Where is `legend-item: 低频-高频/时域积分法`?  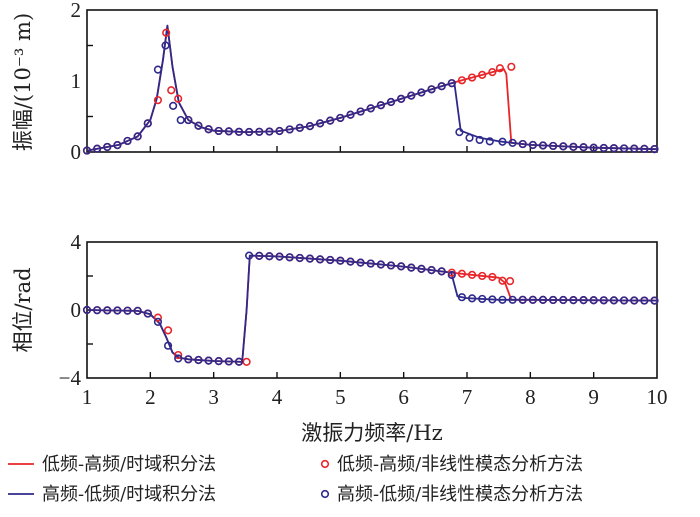
legend-item: 低频-高频/时域积分法 is located at coordinates (112, 464).